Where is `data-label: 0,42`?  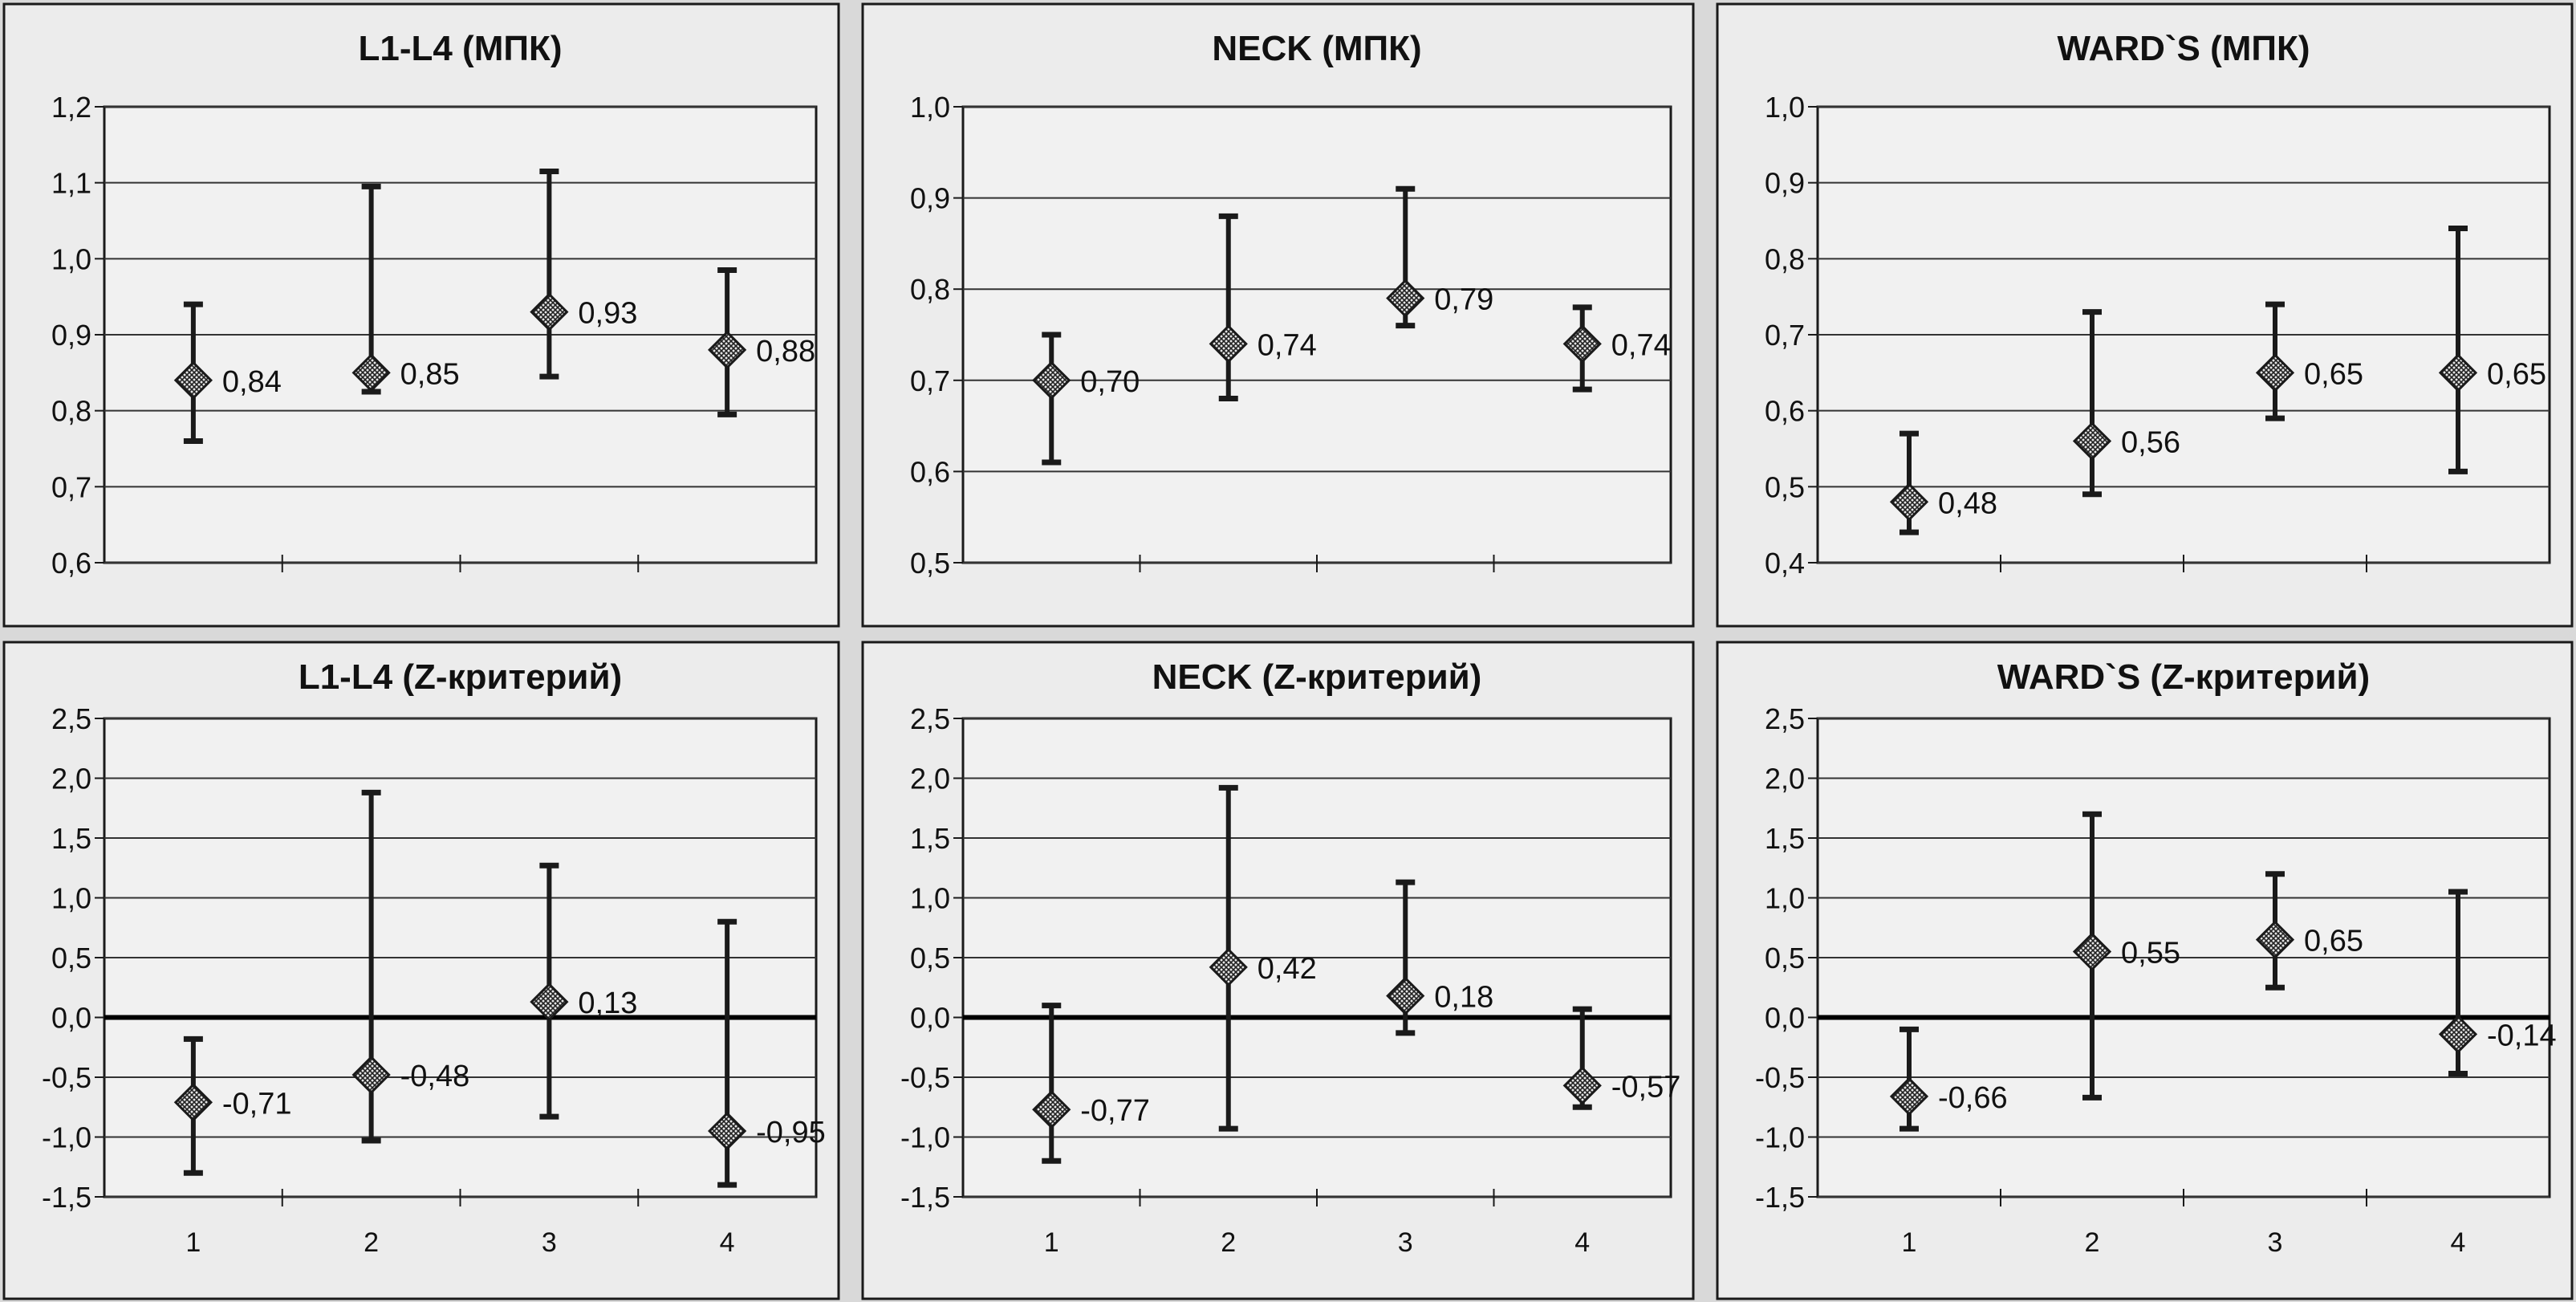
data-label: 0,42 is located at coordinates (1287, 969).